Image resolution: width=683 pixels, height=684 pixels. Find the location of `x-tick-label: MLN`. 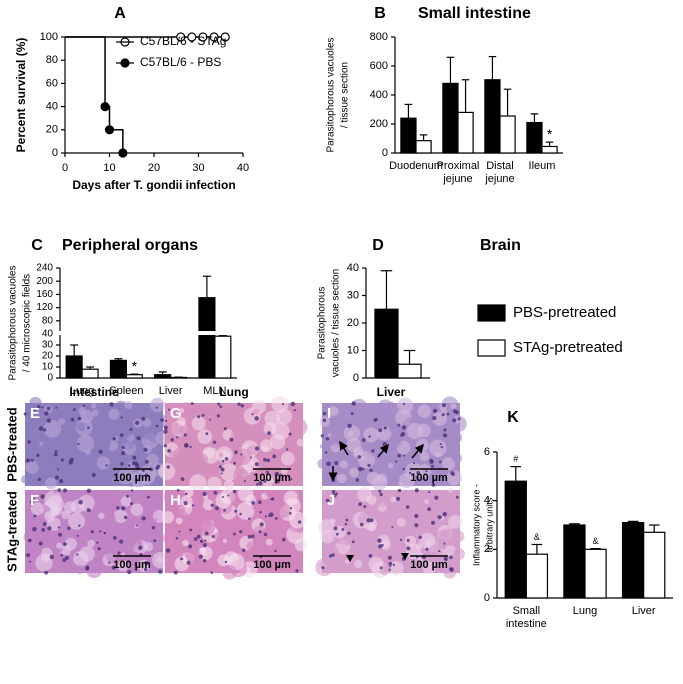

x-tick-label: MLN is located at coordinates (214, 391).